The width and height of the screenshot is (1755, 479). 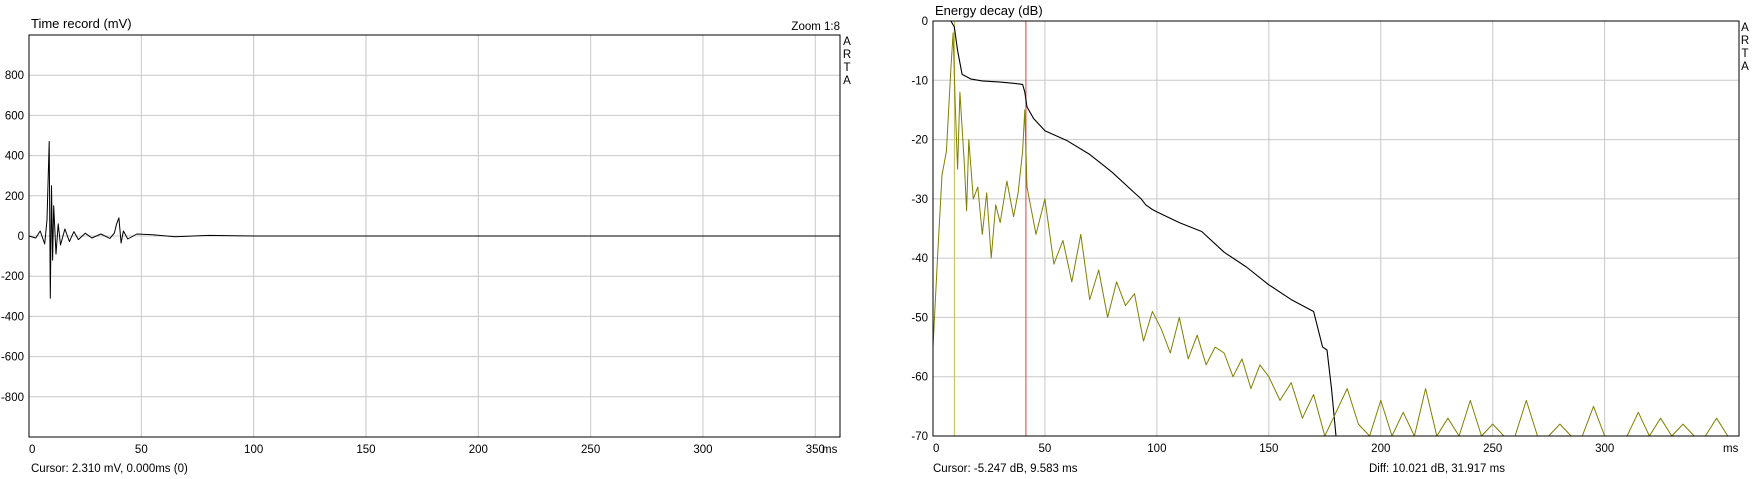 What do you see at coordinates (12, 358) in the screenshot?
I see `y-tick-label: -600` at bounding box center [12, 358].